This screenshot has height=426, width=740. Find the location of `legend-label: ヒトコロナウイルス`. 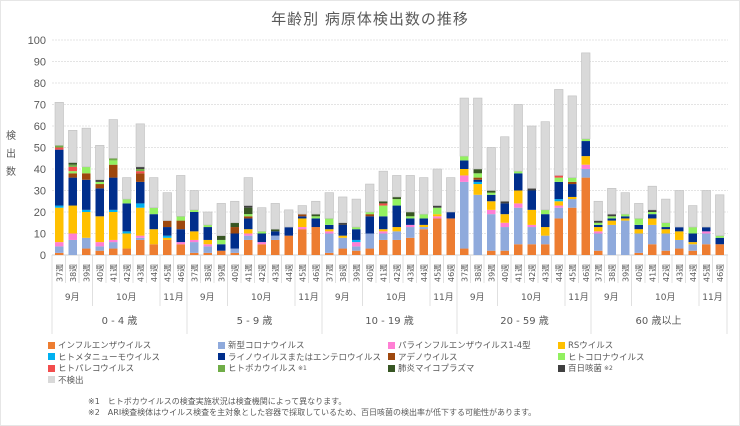

legend-label: ヒトコロナウイルス is located at coordinates (606, 357).